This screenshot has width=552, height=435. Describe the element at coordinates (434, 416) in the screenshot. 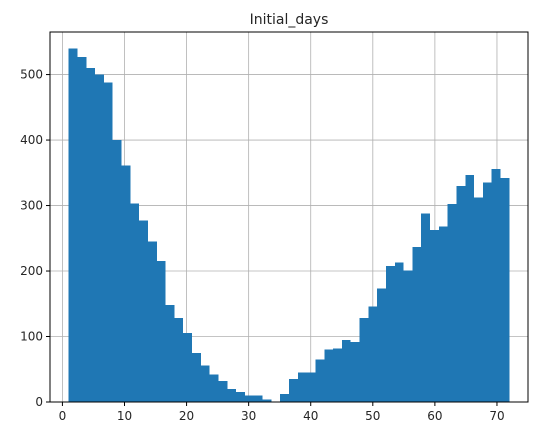

I see `x-tick-label: 60` at that location.